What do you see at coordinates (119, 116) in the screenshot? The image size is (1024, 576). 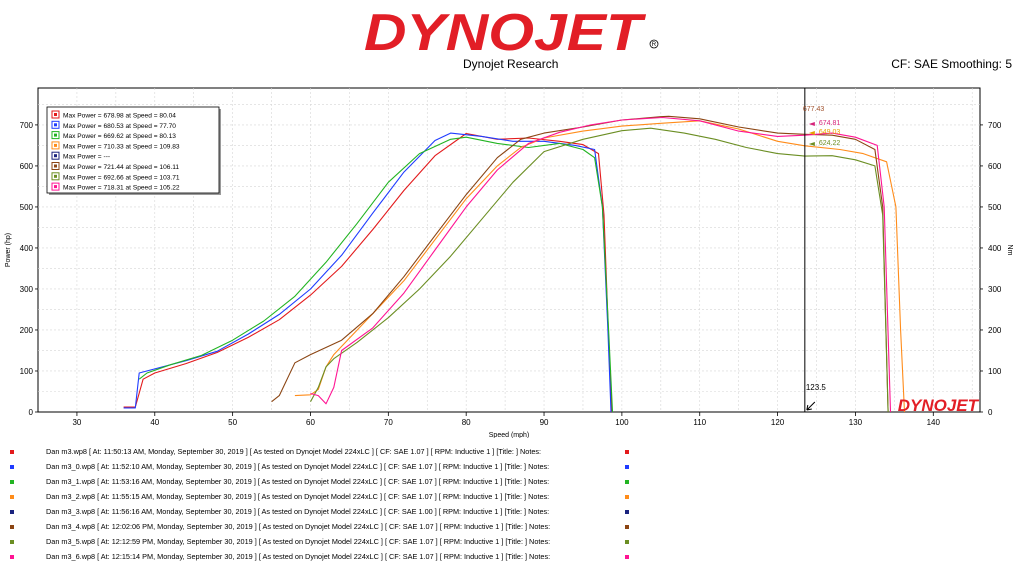 I see `legend-entry: Max Power = 678.98 at Speed = 80.04` at bounding box center [119, 116].